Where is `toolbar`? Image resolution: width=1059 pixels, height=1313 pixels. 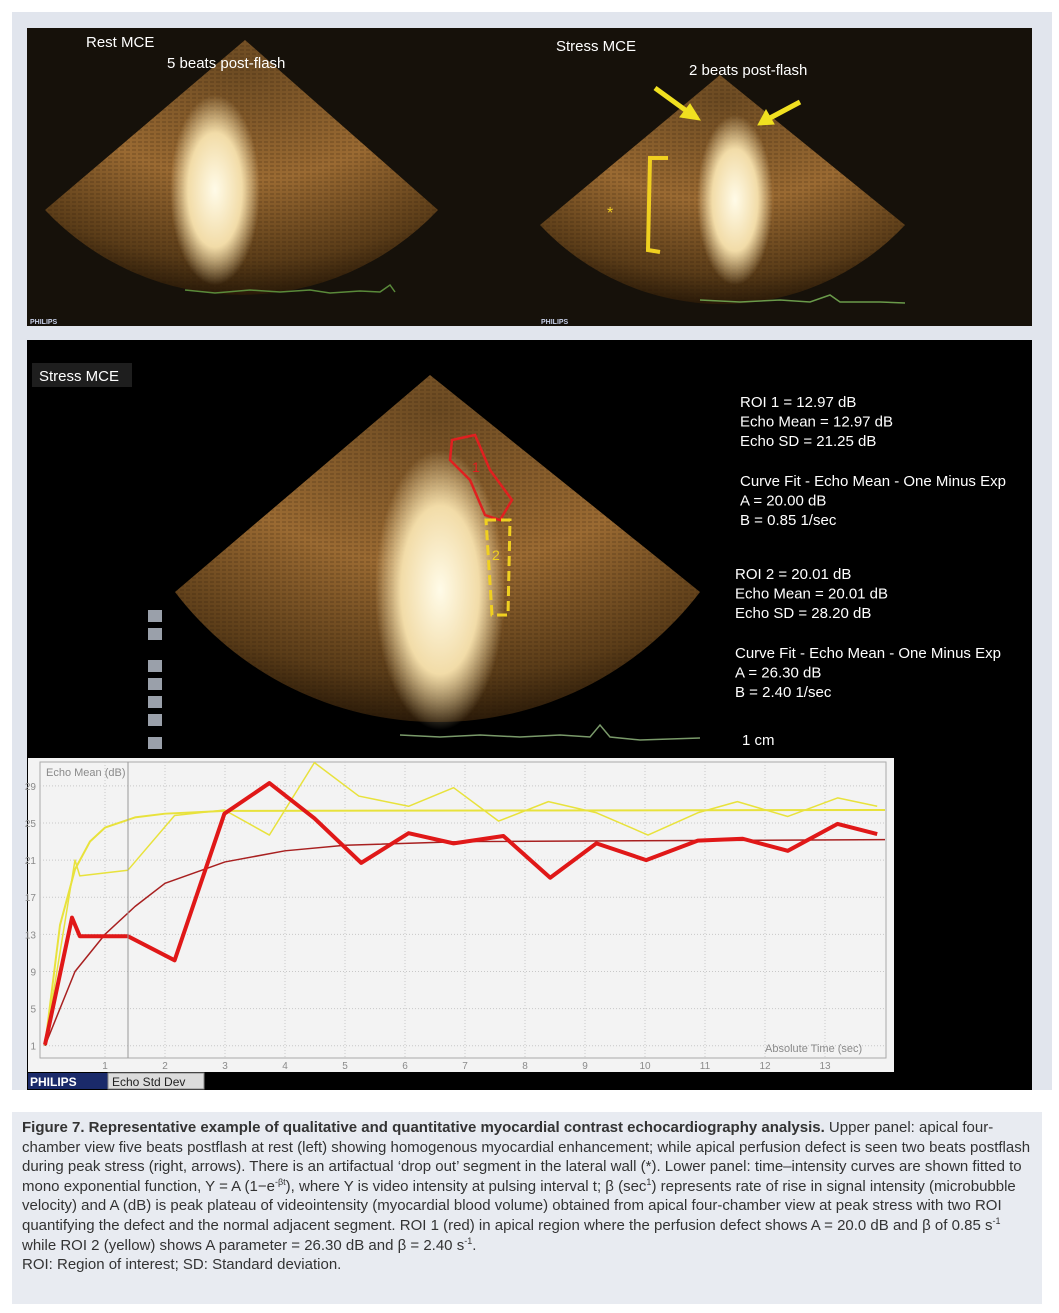 toolbar is located at coordinates (155, 679).